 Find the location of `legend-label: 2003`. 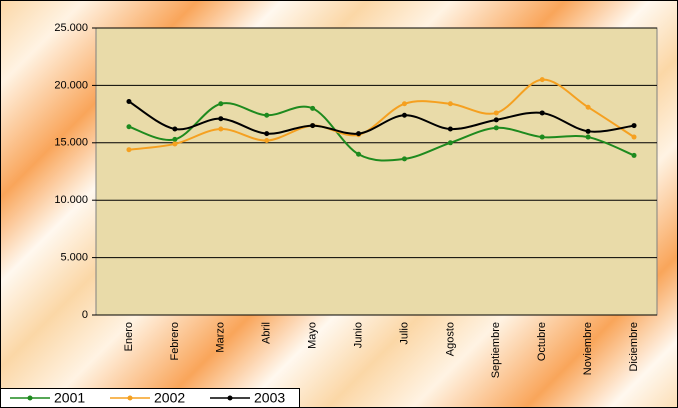

legend-label: 2003 is located at coordinates (269, 398).